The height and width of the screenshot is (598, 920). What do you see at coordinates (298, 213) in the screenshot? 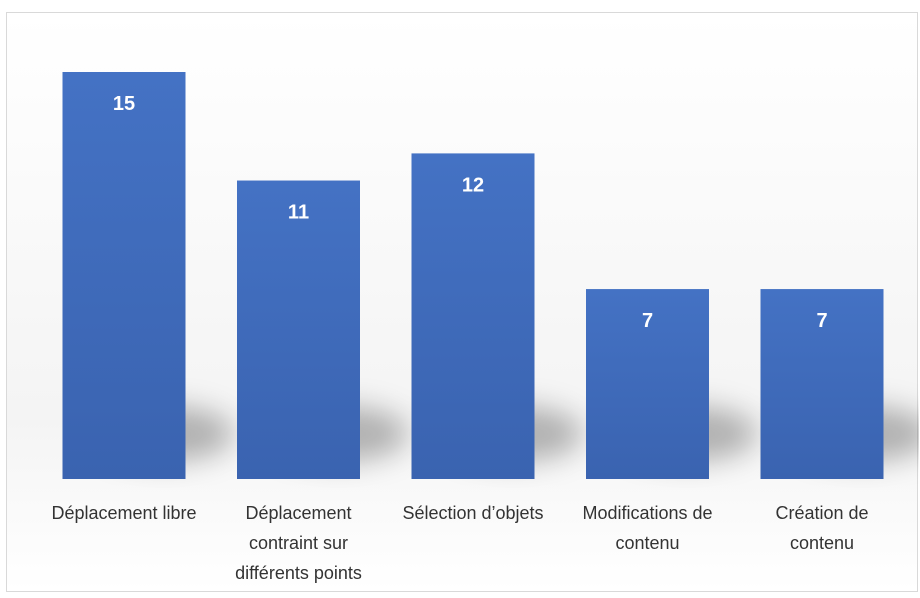
I see `data-label: 11` at bounding box center [298, 213].